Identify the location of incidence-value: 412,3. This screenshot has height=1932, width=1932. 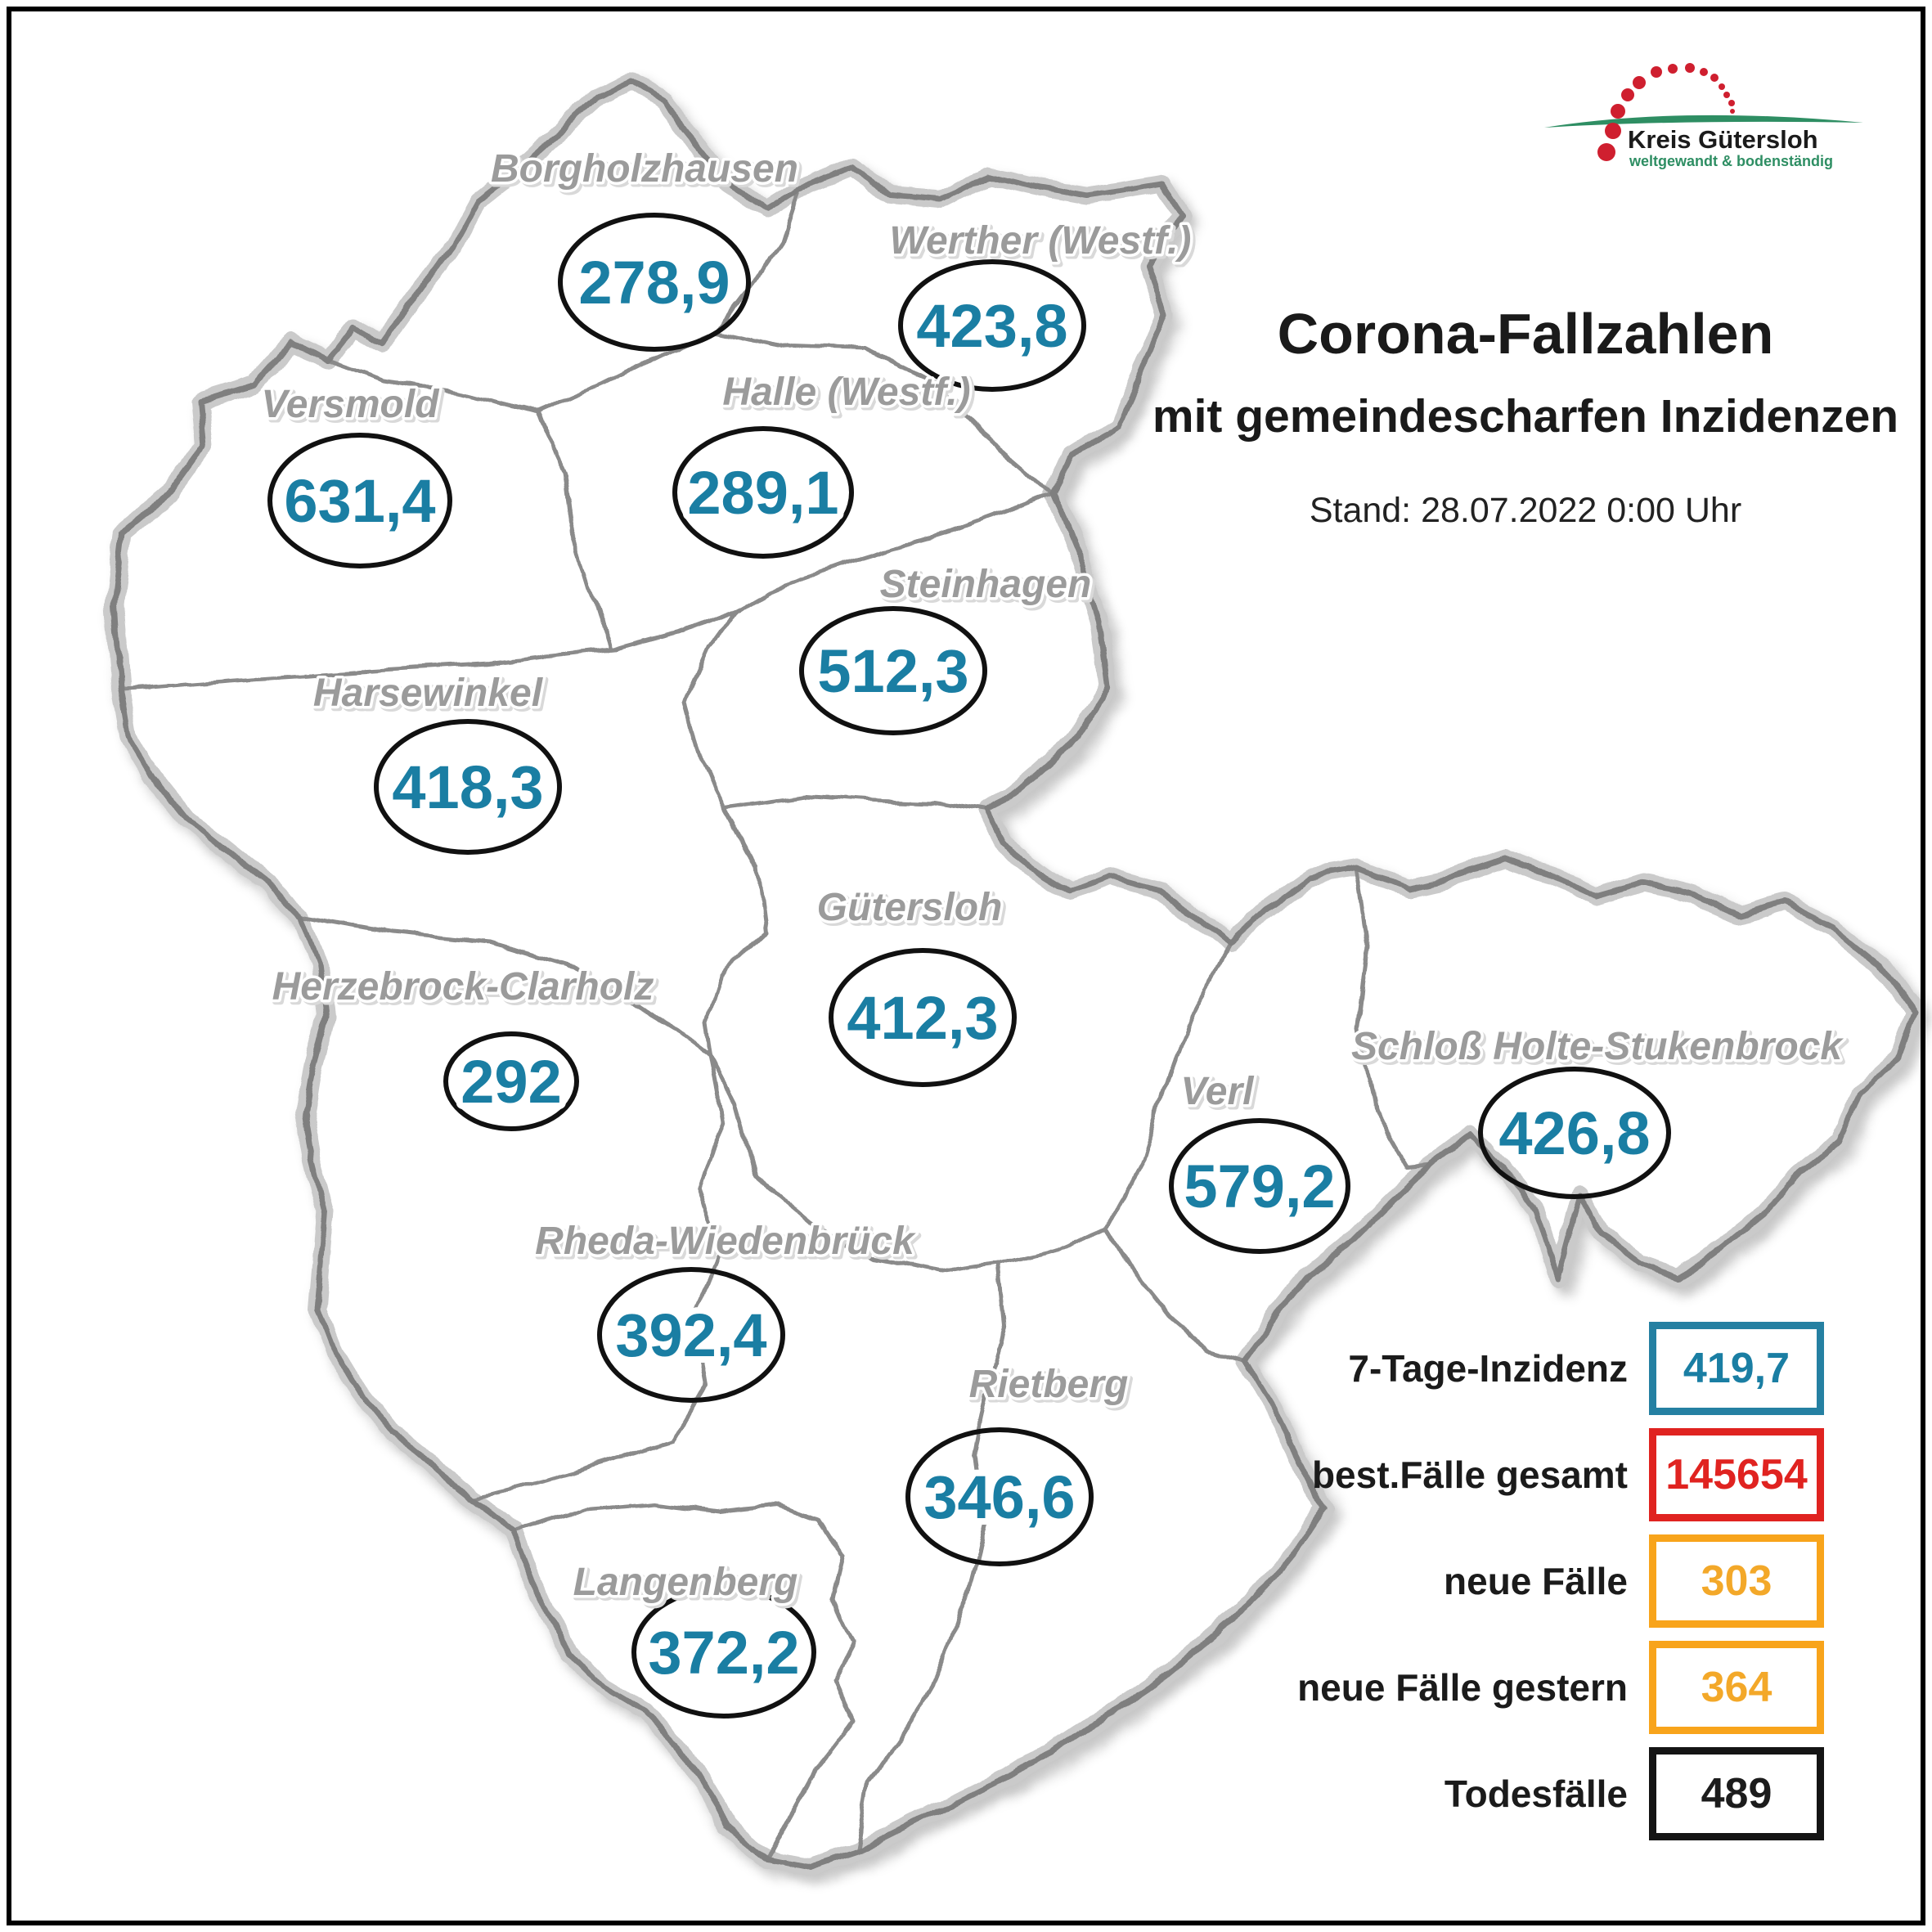
(922, 1018).